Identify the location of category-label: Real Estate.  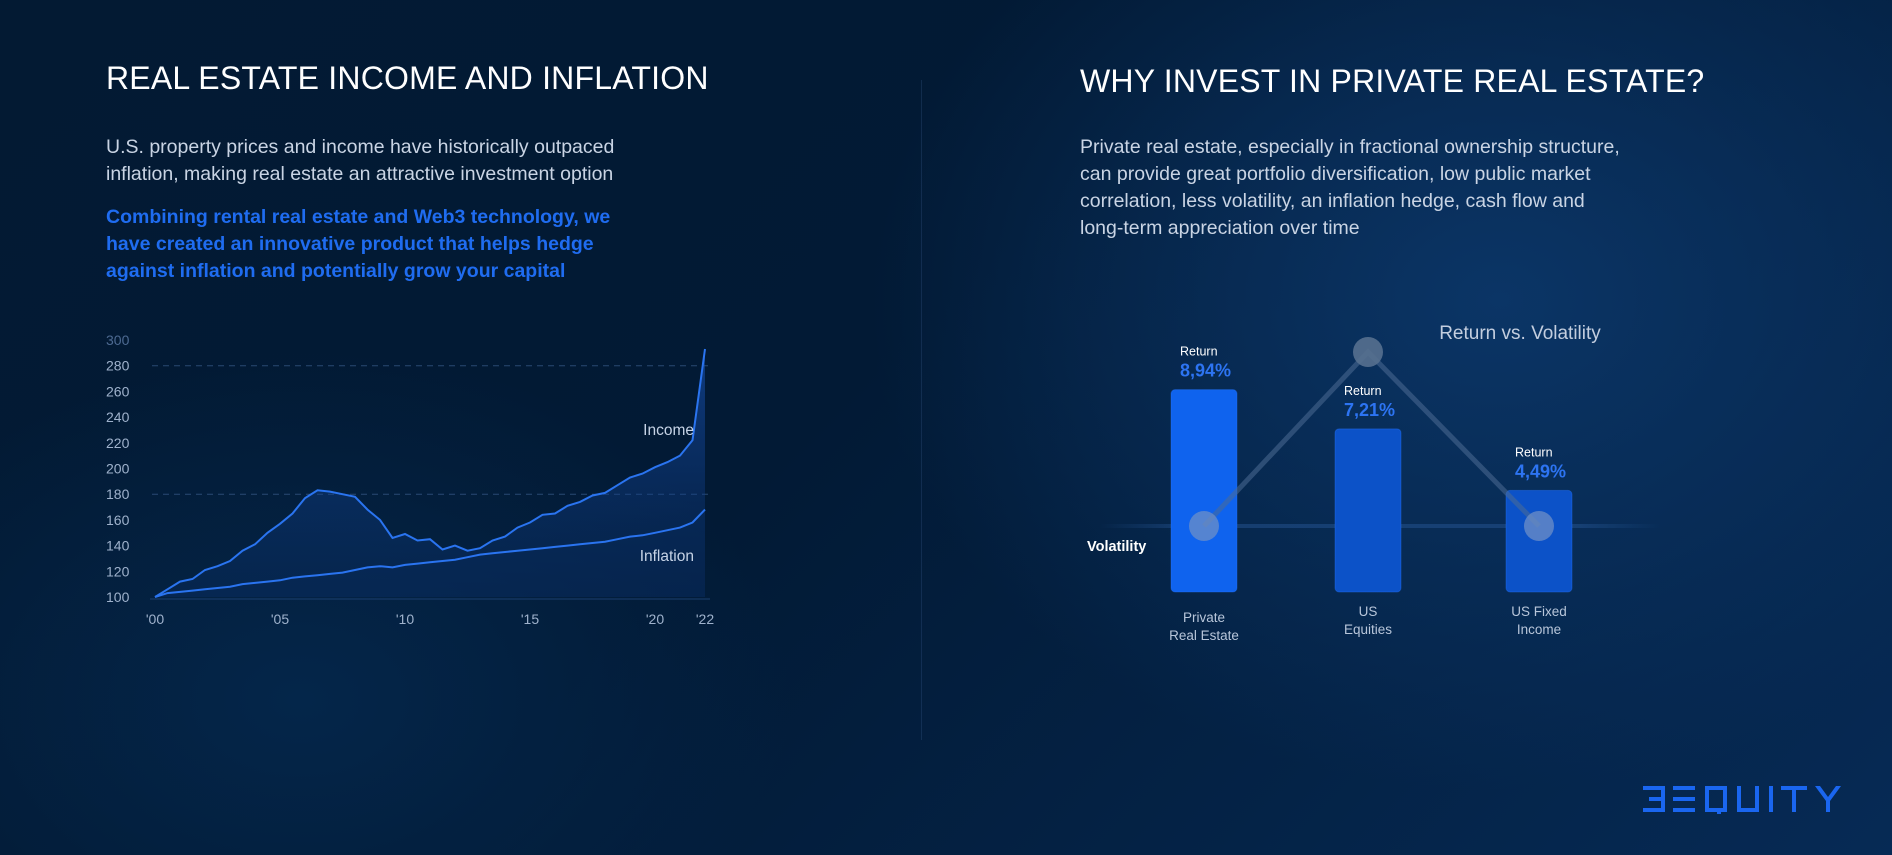
(1204, 635).